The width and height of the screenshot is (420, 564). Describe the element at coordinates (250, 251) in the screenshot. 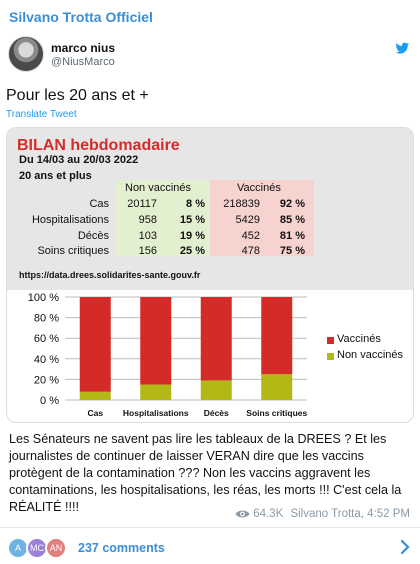

I see `table-cell-v: 478` at that location.